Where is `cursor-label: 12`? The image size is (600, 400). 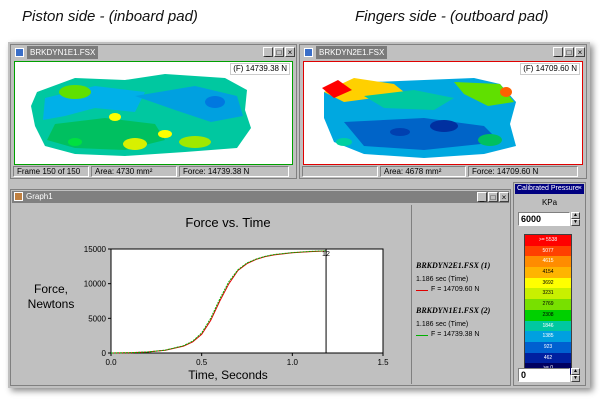
cursor-label: 12 is located at coordinates (326, 254).